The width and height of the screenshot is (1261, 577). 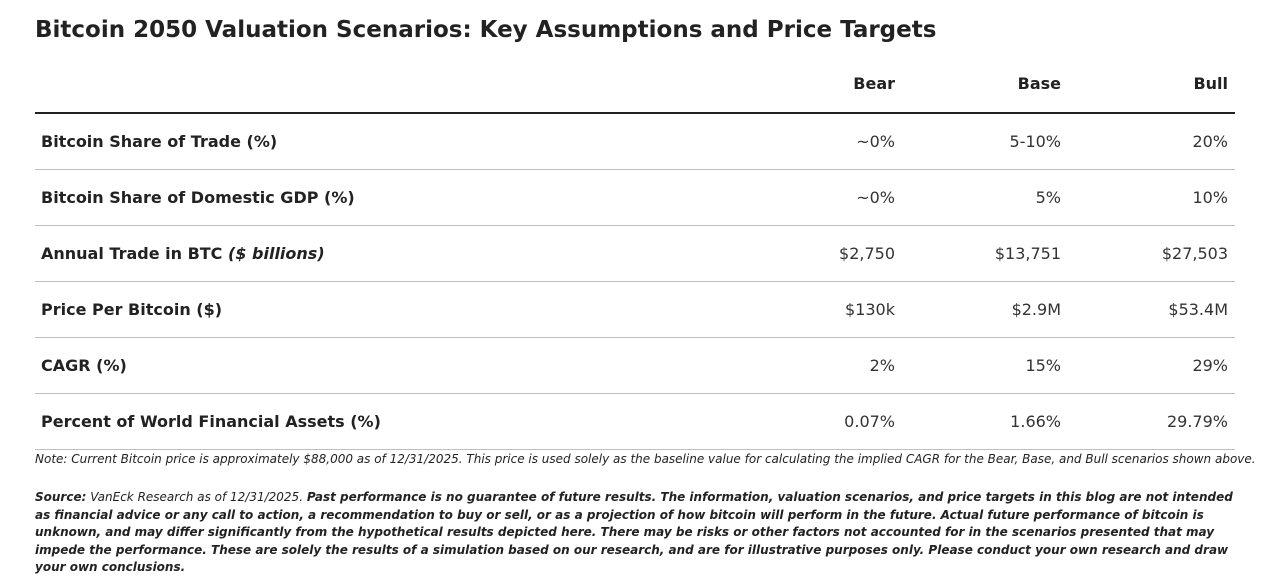 I want to click on row-label: Price Per Bitcoin ($), so click(x=132, y=309).